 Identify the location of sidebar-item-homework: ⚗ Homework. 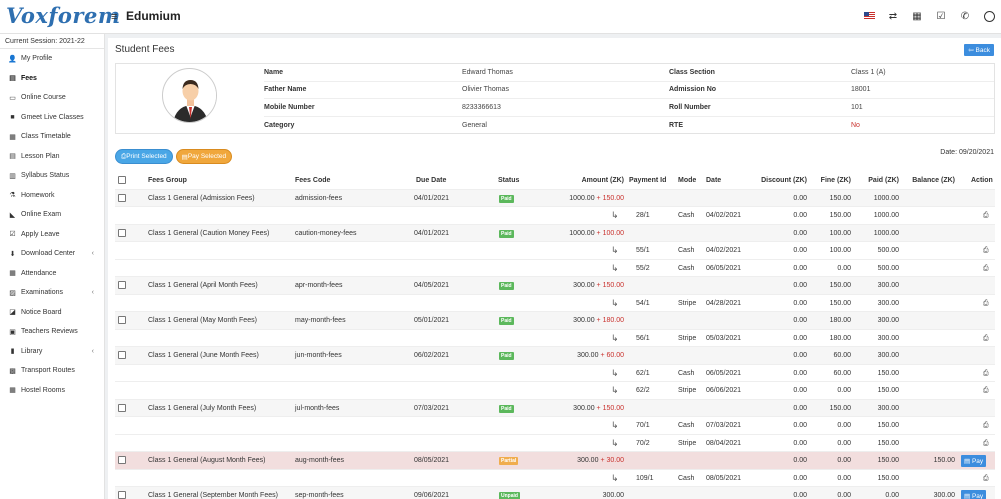
(52, 196).